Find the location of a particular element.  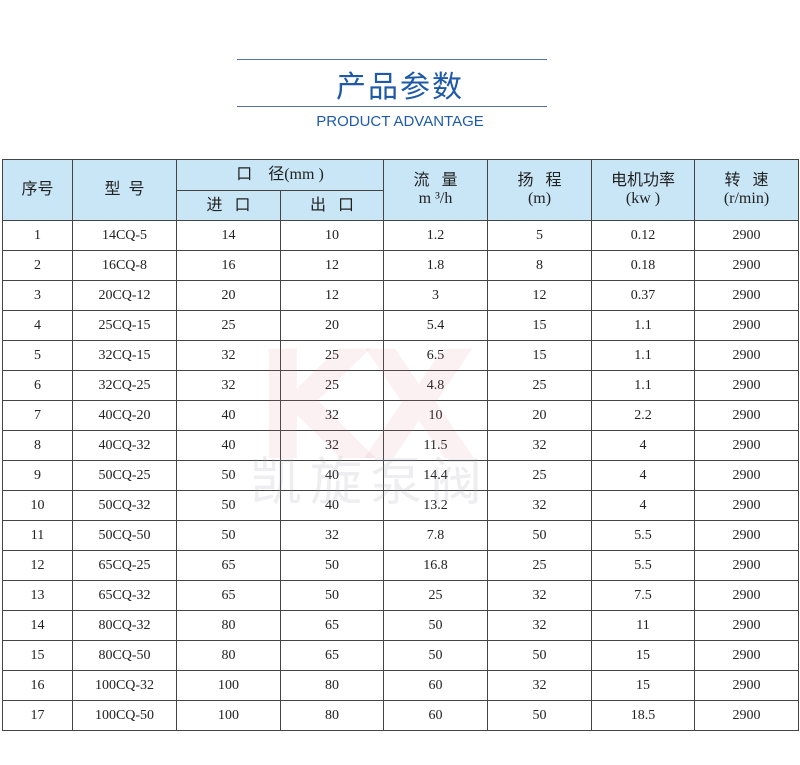

table-cell: 11.5 is located at coordinates (435, 445).